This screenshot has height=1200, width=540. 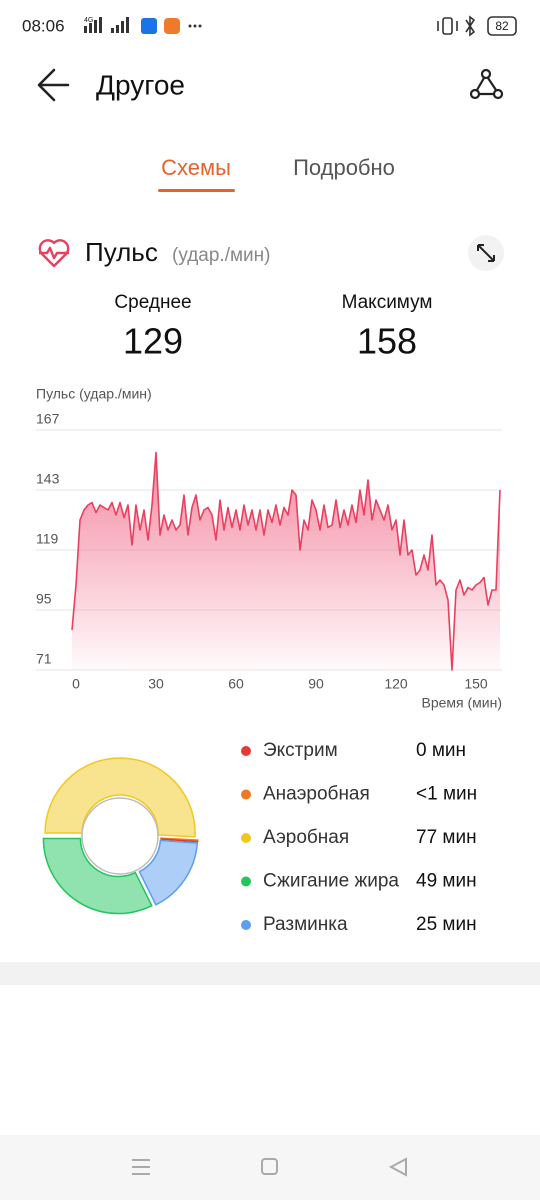 What do you see at coordinates (196, 190) in the screenshot?
I see `tab-indicator` at bounding box center [196, 190].